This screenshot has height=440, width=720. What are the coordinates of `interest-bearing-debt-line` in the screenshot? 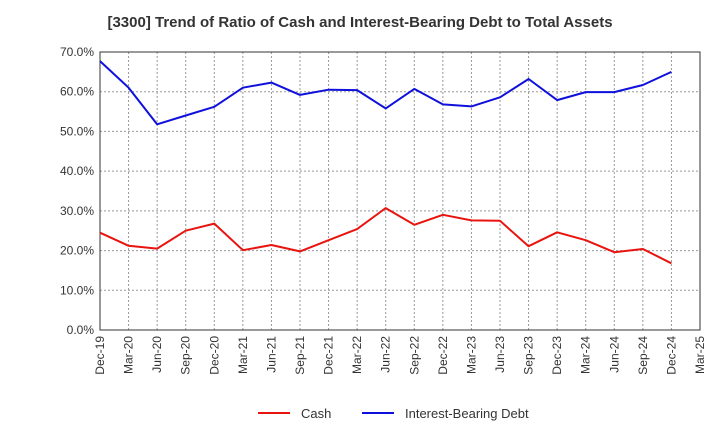 It's located at (385, 93).